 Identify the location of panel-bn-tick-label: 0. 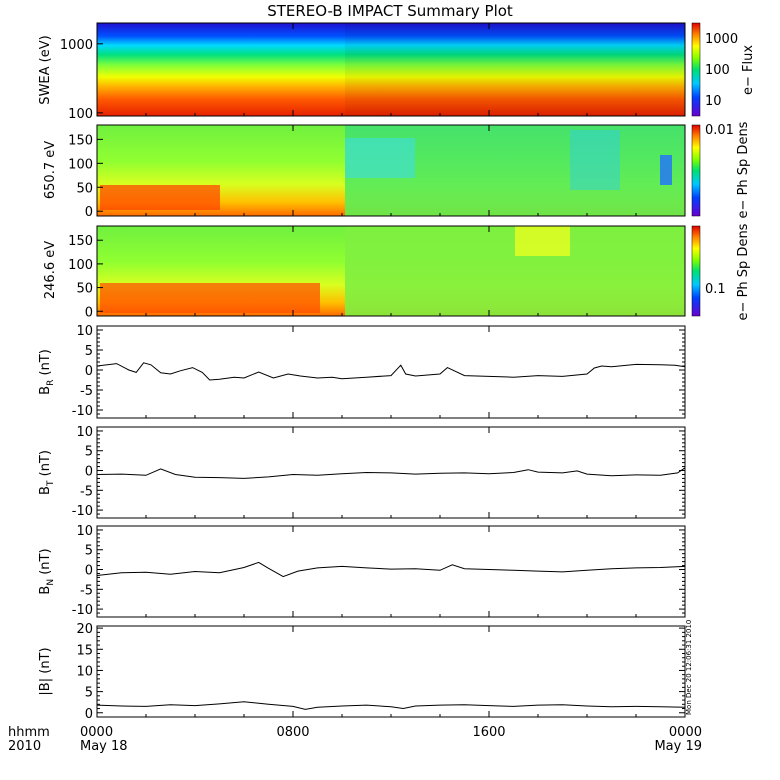
(89, 571).